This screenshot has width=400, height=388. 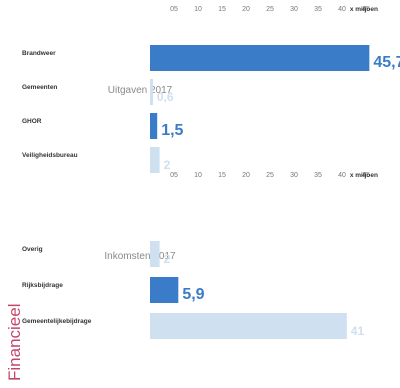 I want to click on category-label: GHOR, so click(x=32, y=121).